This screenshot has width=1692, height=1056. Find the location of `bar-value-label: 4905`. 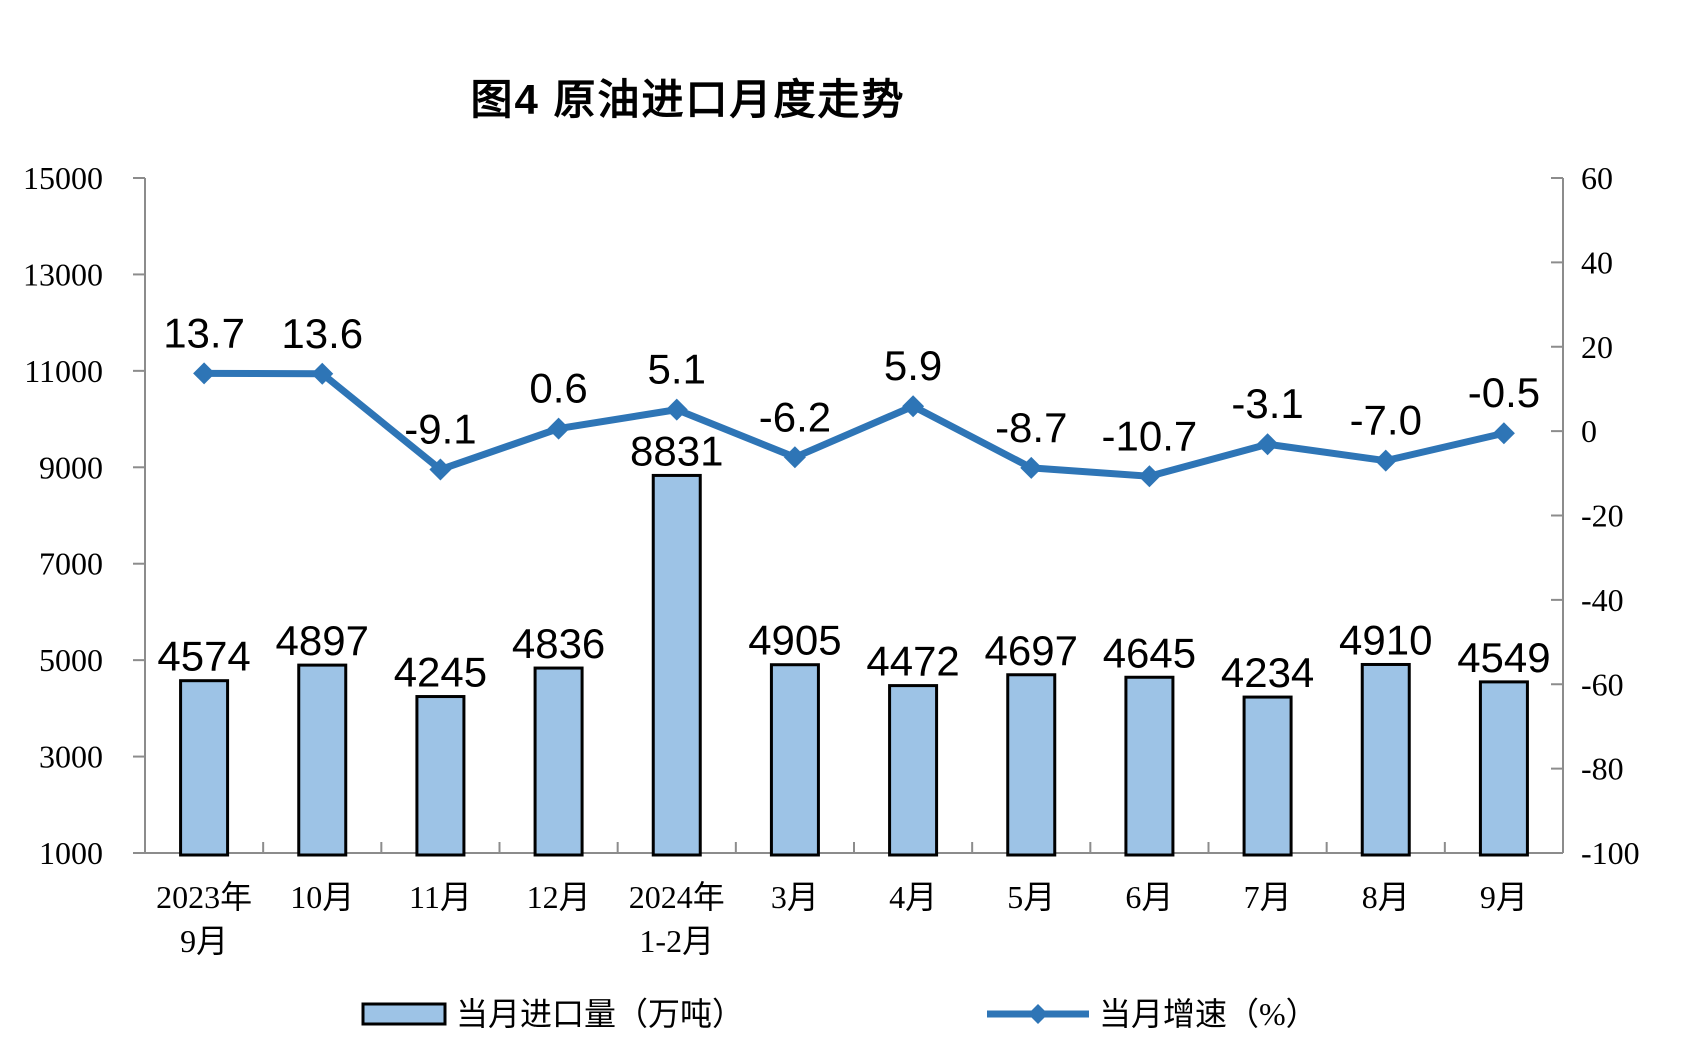

bar-value-label: 4905 is located at coordinates (794, 640).